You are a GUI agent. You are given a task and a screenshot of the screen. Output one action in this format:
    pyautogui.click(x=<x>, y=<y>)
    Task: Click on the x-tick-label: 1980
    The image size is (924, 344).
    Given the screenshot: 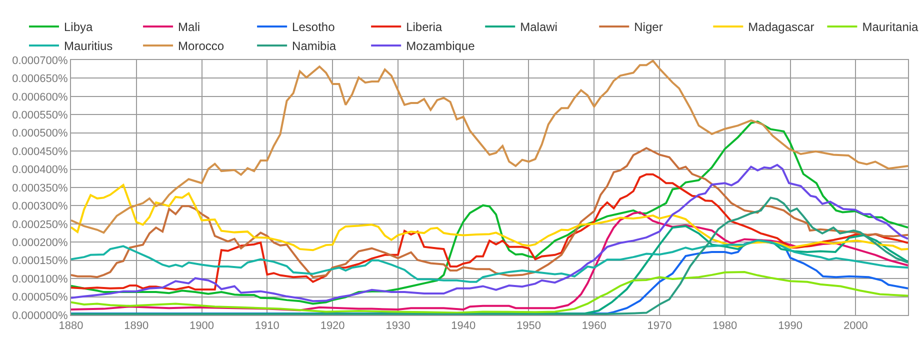 What is the action you would take?
    pyautogui.click(x=725, y=326)
    